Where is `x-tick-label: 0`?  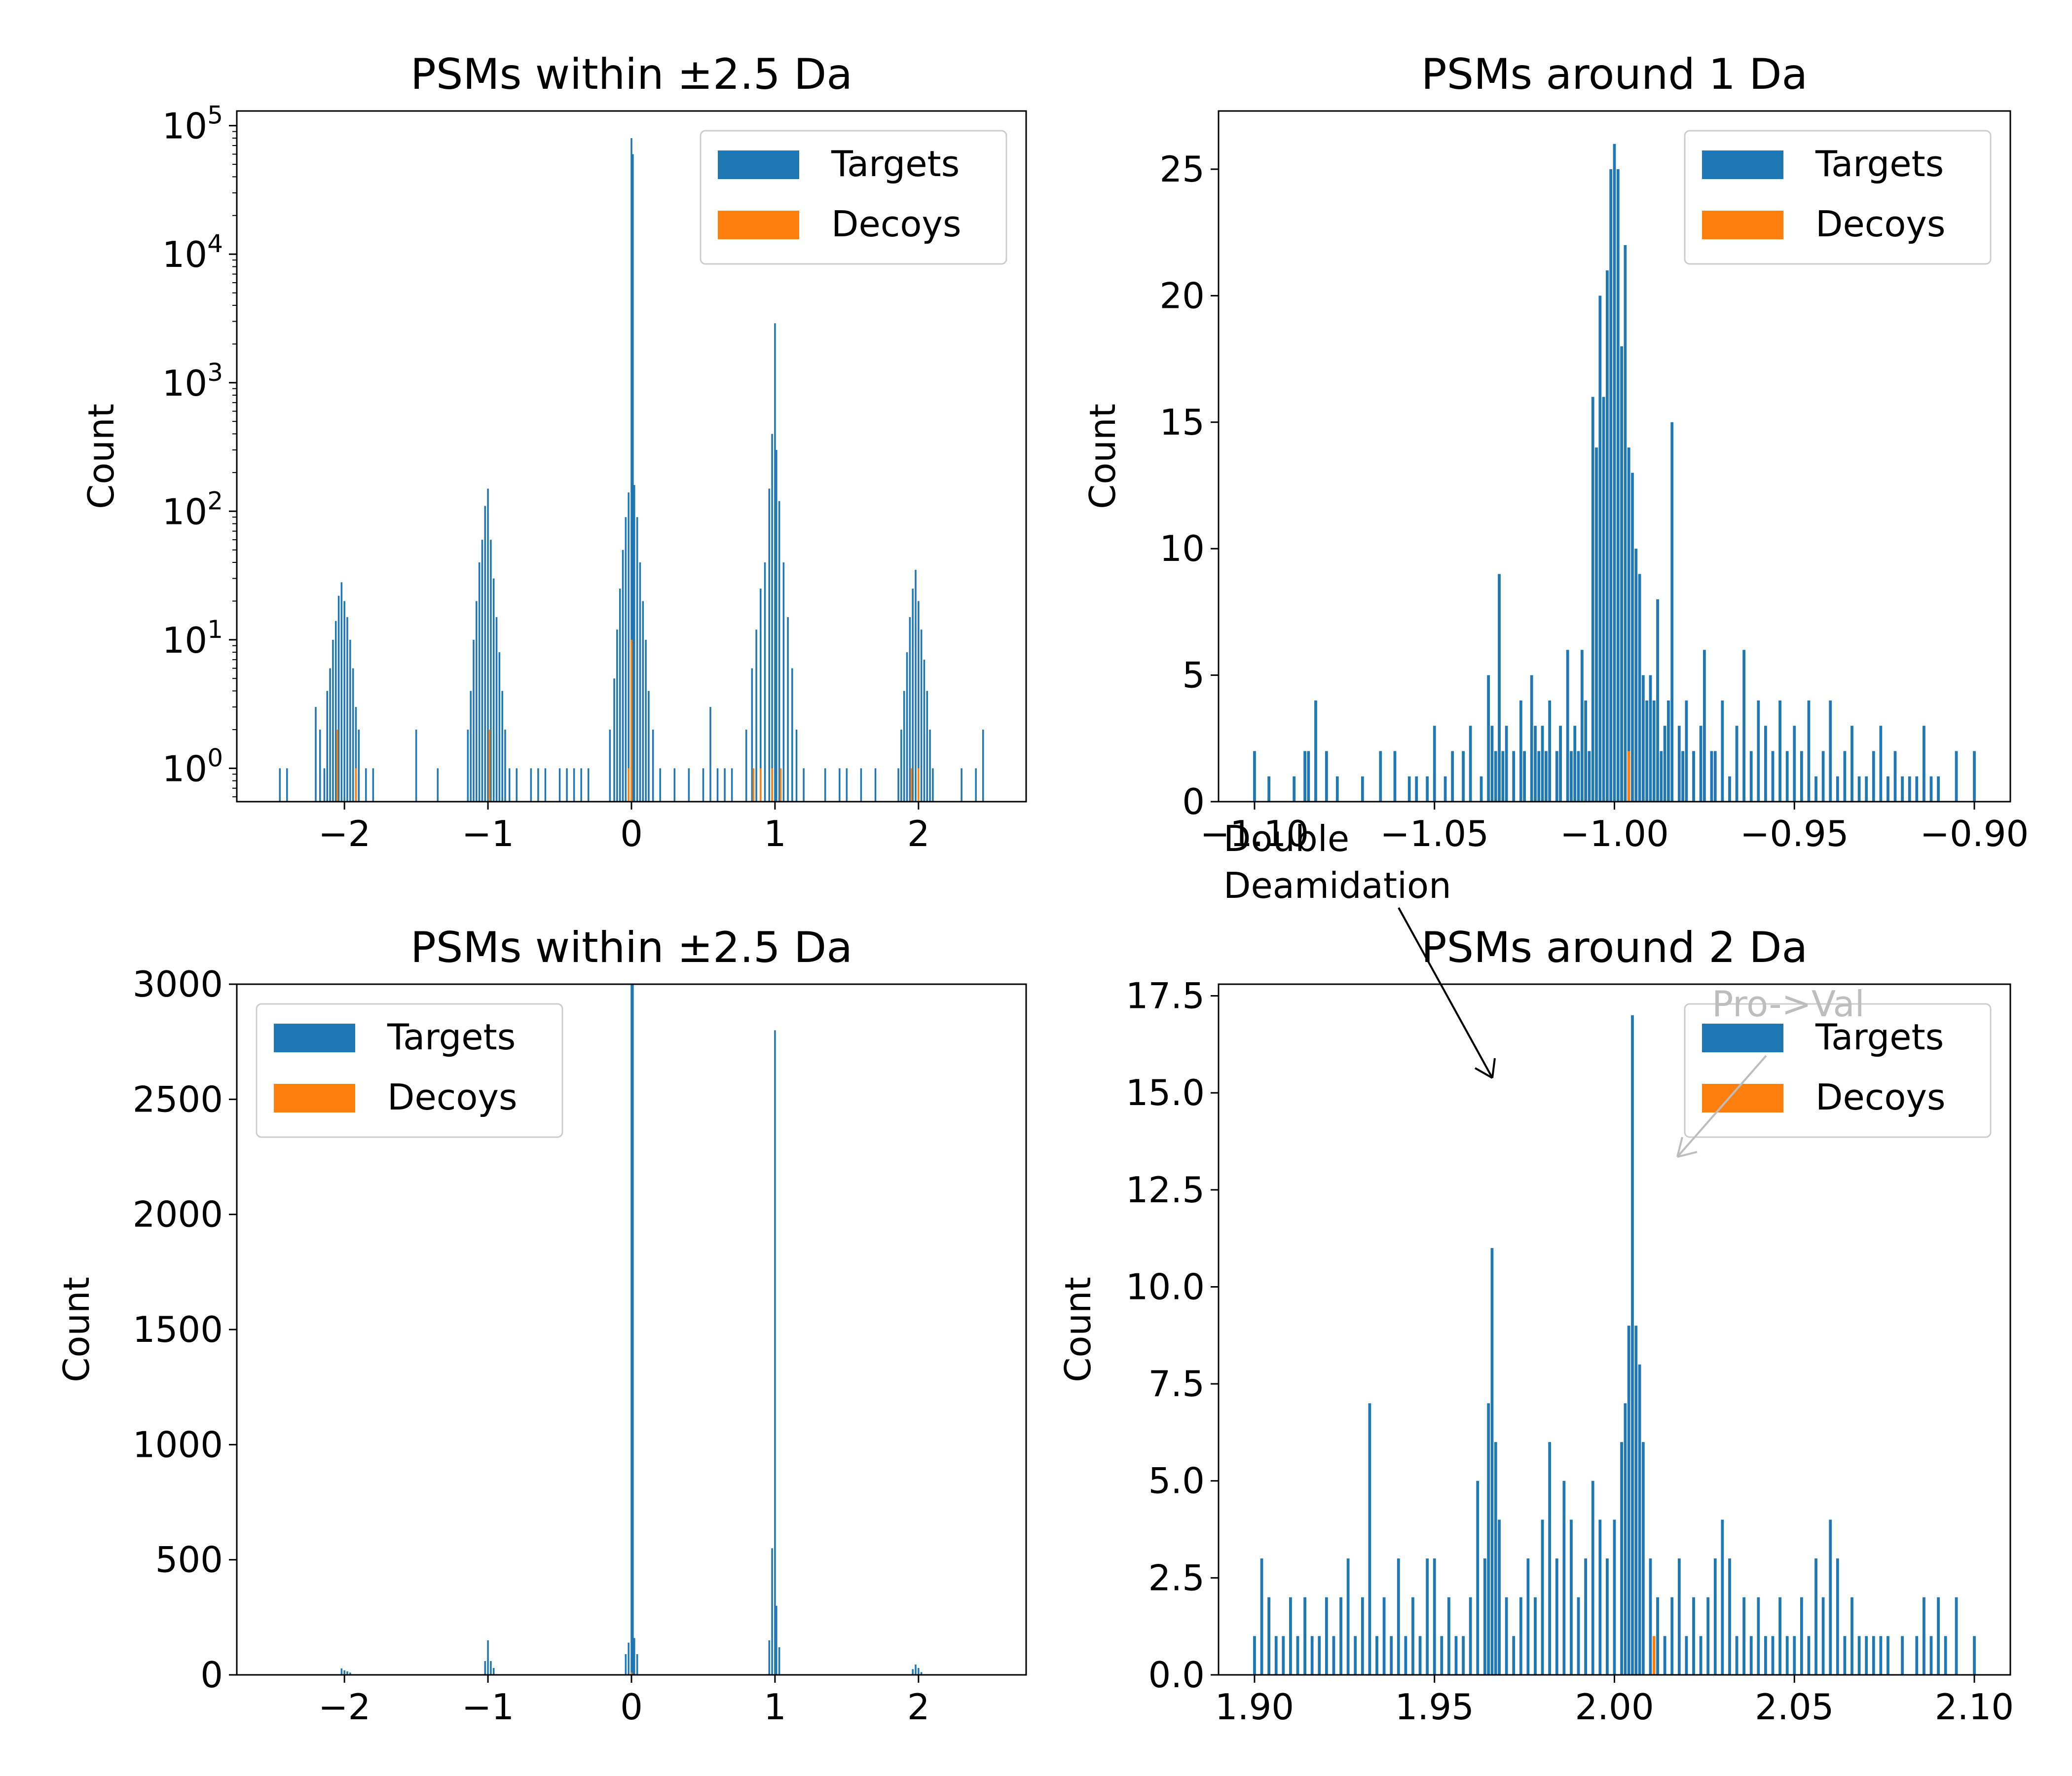 x-tick-label: 0 is located at coordinates (632, 833).